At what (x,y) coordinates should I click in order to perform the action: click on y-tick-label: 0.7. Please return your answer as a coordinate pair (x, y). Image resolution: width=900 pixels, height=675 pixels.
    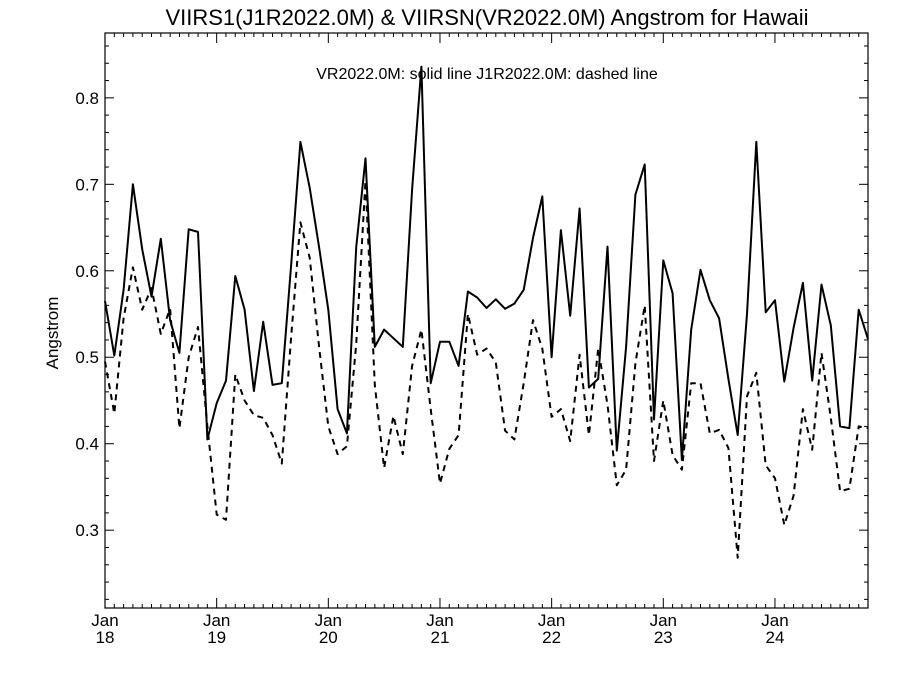
    Looking at the image, I should click on (87, 184).